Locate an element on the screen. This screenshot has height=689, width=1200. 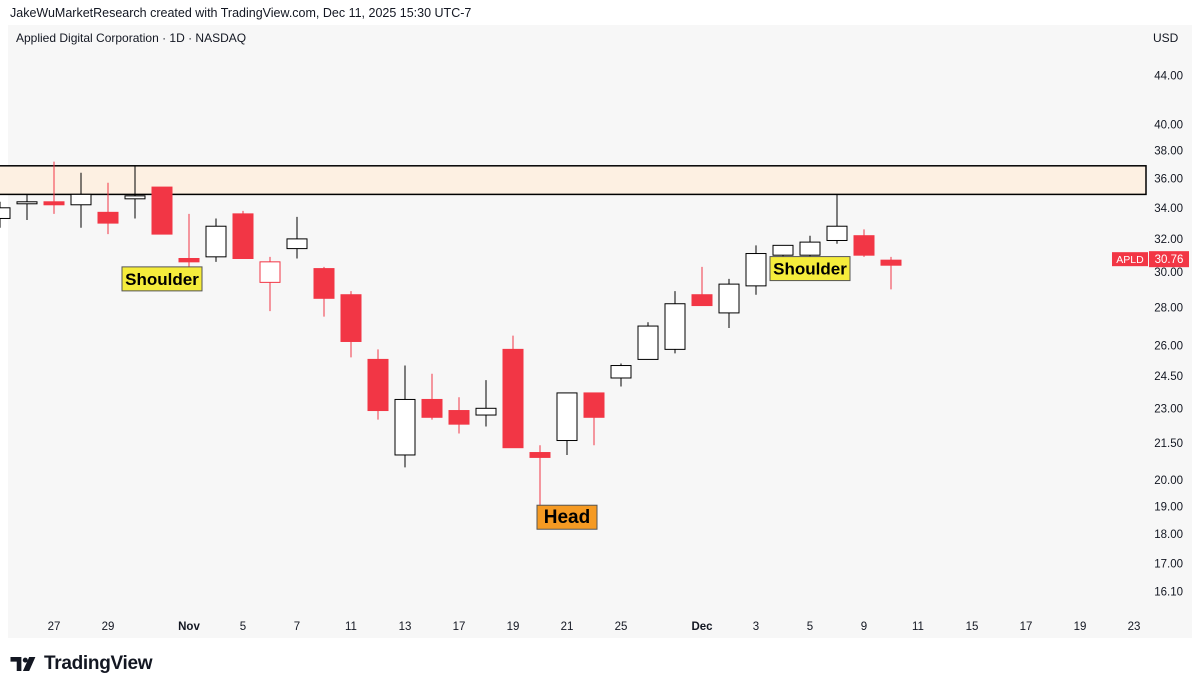
label-text: Shoulder is located at coordinates (162, 279).